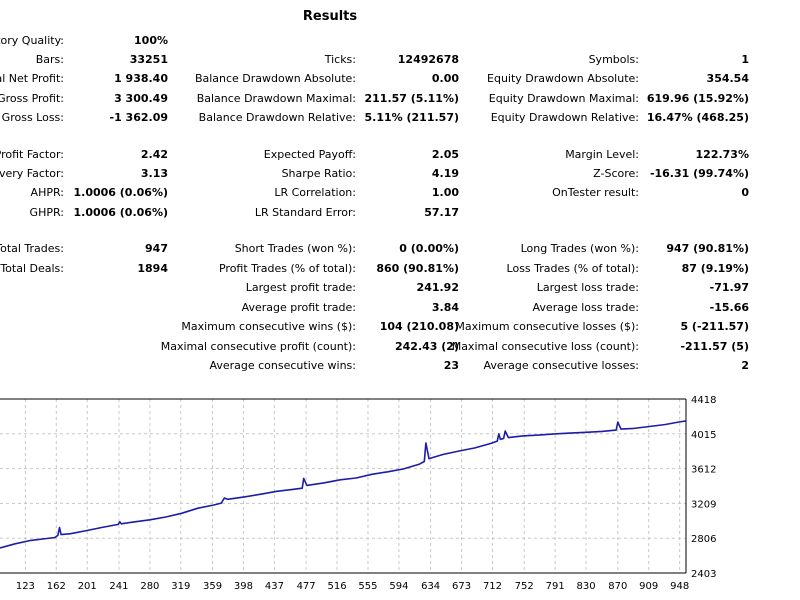 The height and width of the screenshot is (600, 800). What do you see at coordinates (315, 192) in the screenshot?
I see `label-lr-correlation: LR Correlation:` at bounding box center [315, 192].